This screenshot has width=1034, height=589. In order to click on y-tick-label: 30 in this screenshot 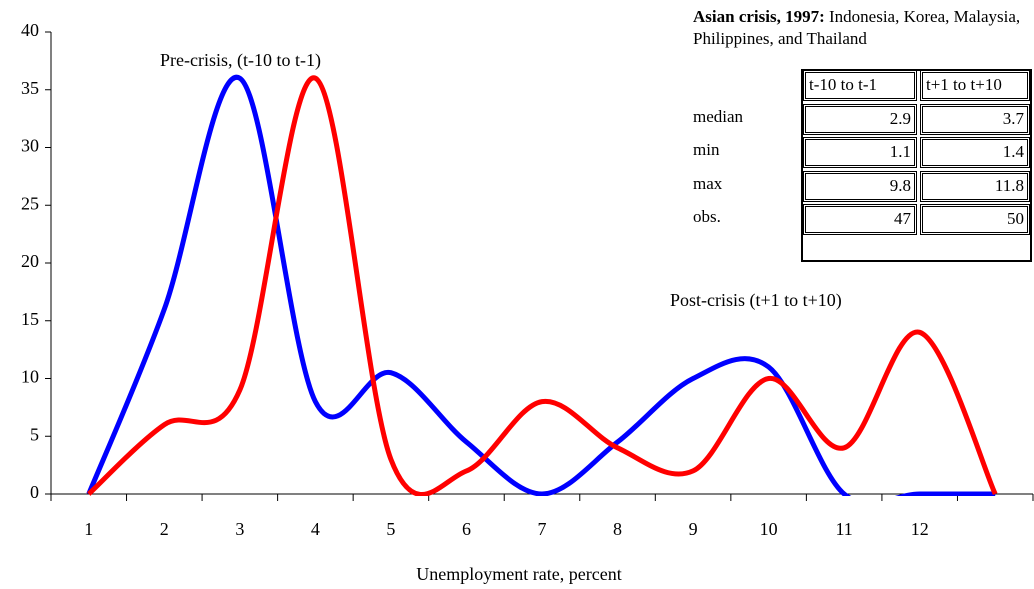, I will do `click(30, 146)`.